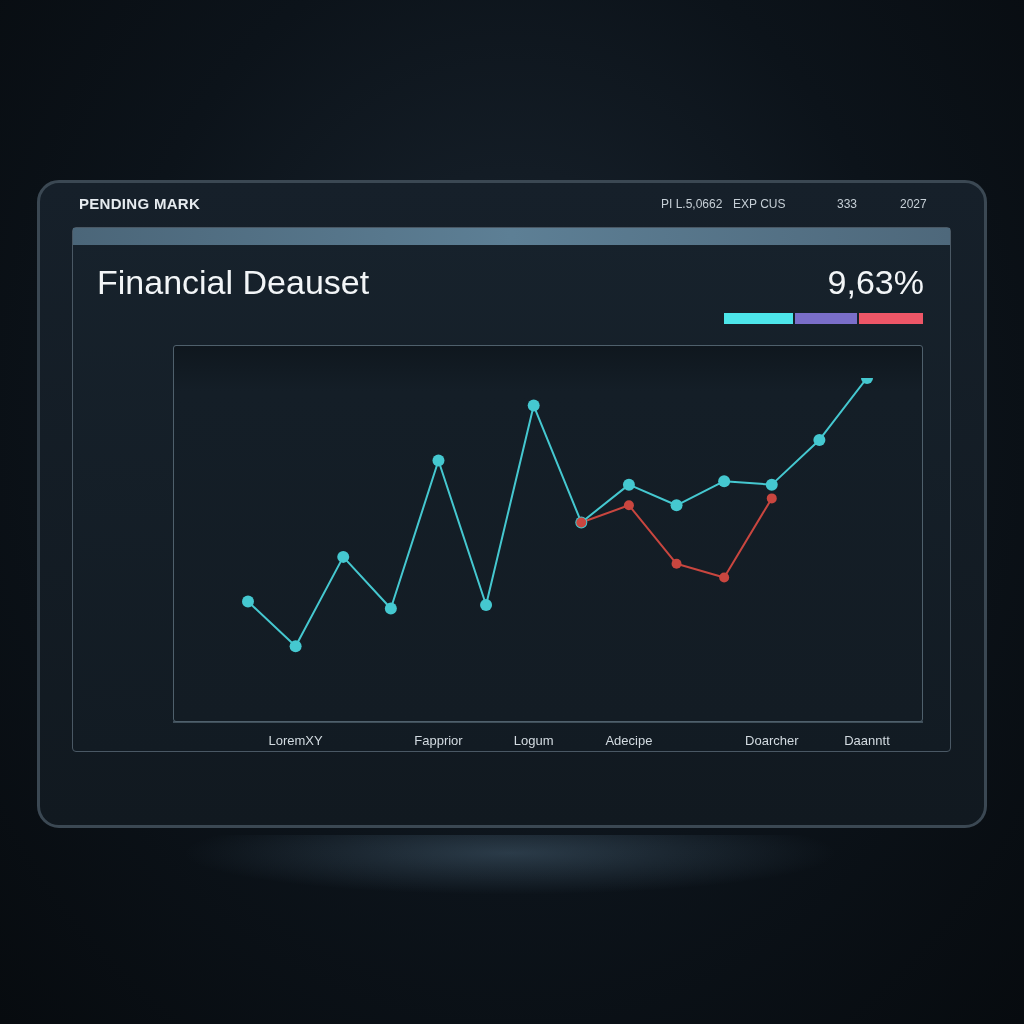 The width and height of the screenshot is (1024, 1024). I want to click on x-tick-label: Doarcher, so click(772, 741).